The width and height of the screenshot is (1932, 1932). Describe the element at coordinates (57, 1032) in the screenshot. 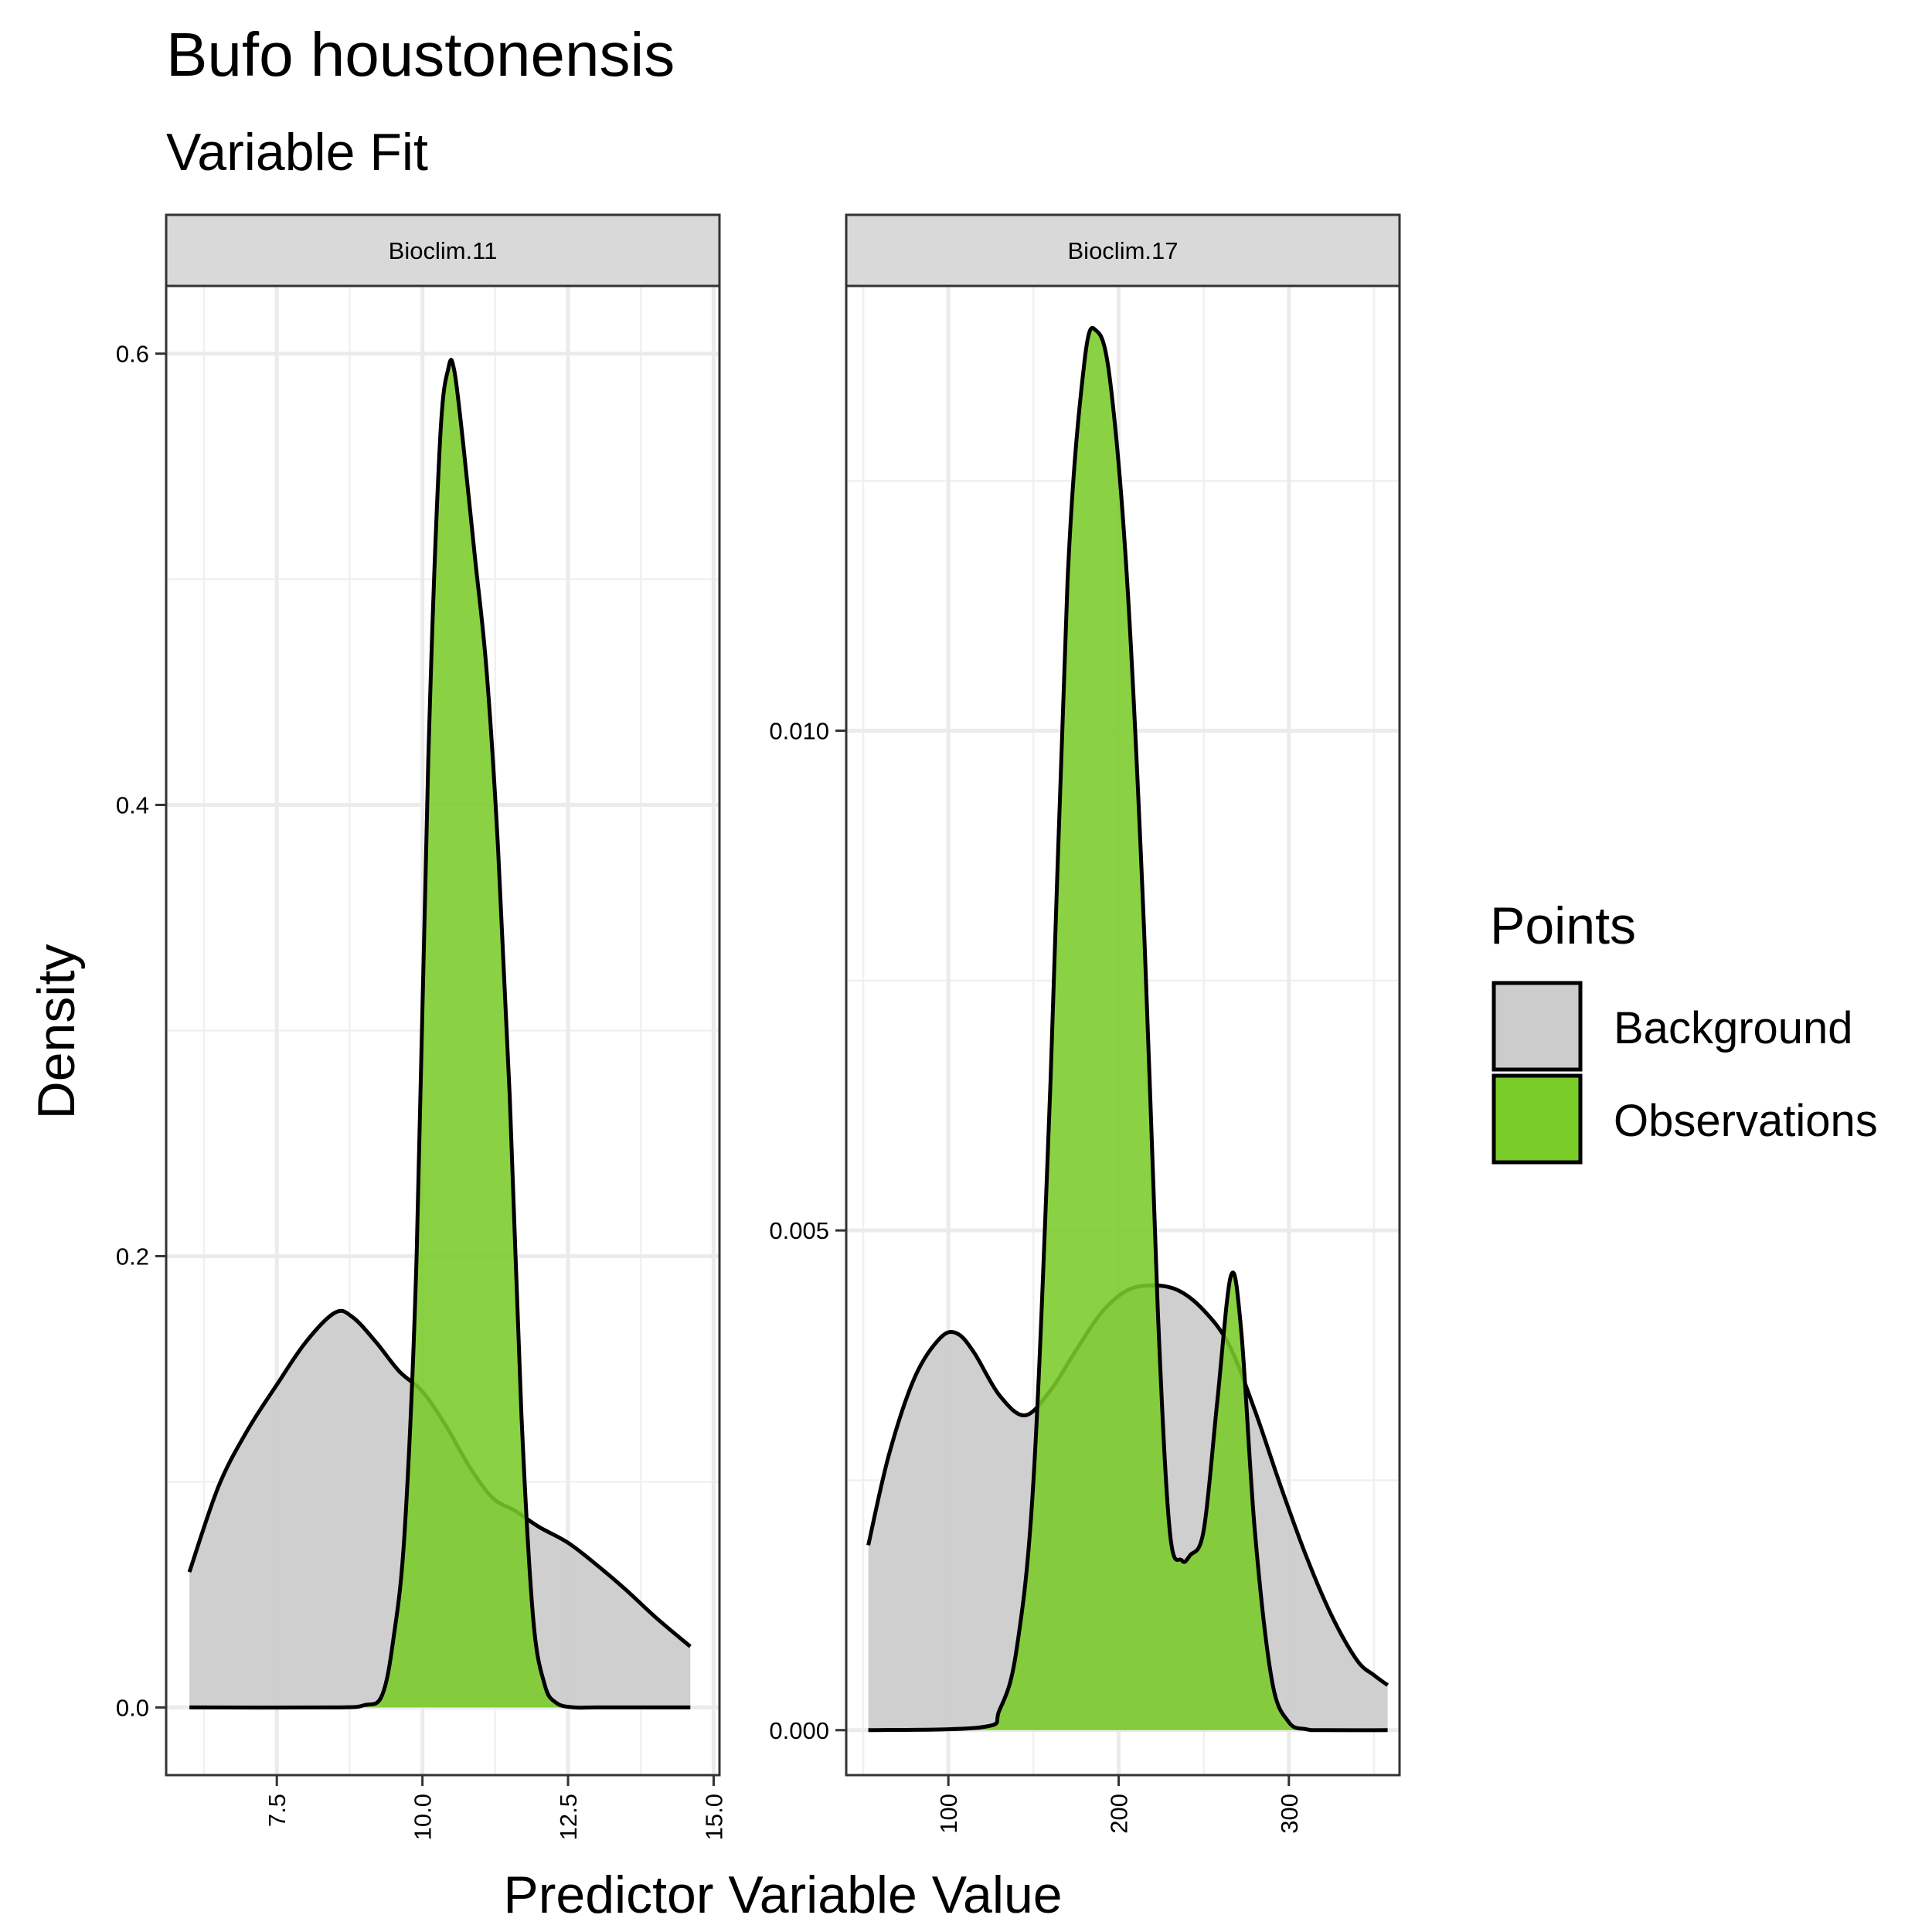

I see `y-axis-label: Density` at that location.